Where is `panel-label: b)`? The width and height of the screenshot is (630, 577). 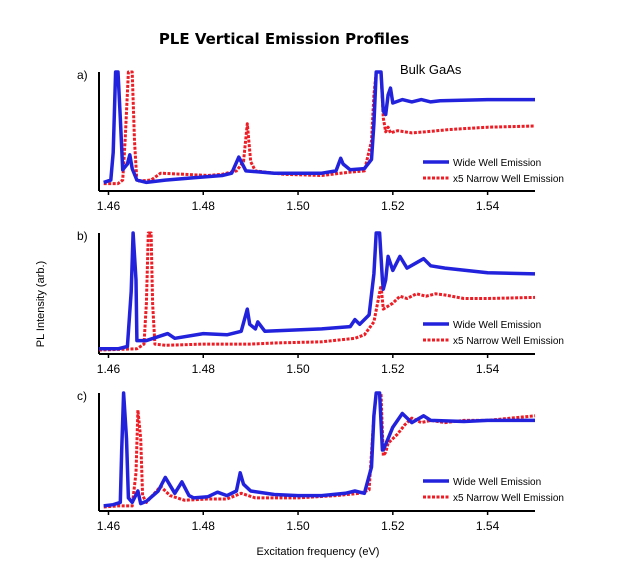 panel-label: b) is located at coordinates (82, 236).